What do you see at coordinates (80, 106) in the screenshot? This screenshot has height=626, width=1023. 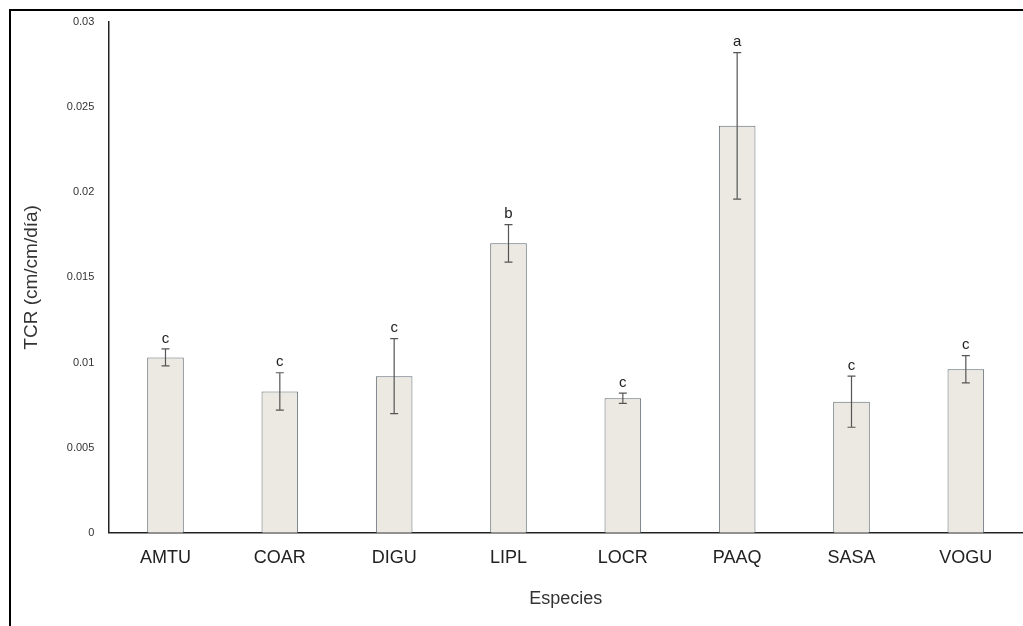 I see `y-tick-label: 0.025` at bounding box center [80, 106].